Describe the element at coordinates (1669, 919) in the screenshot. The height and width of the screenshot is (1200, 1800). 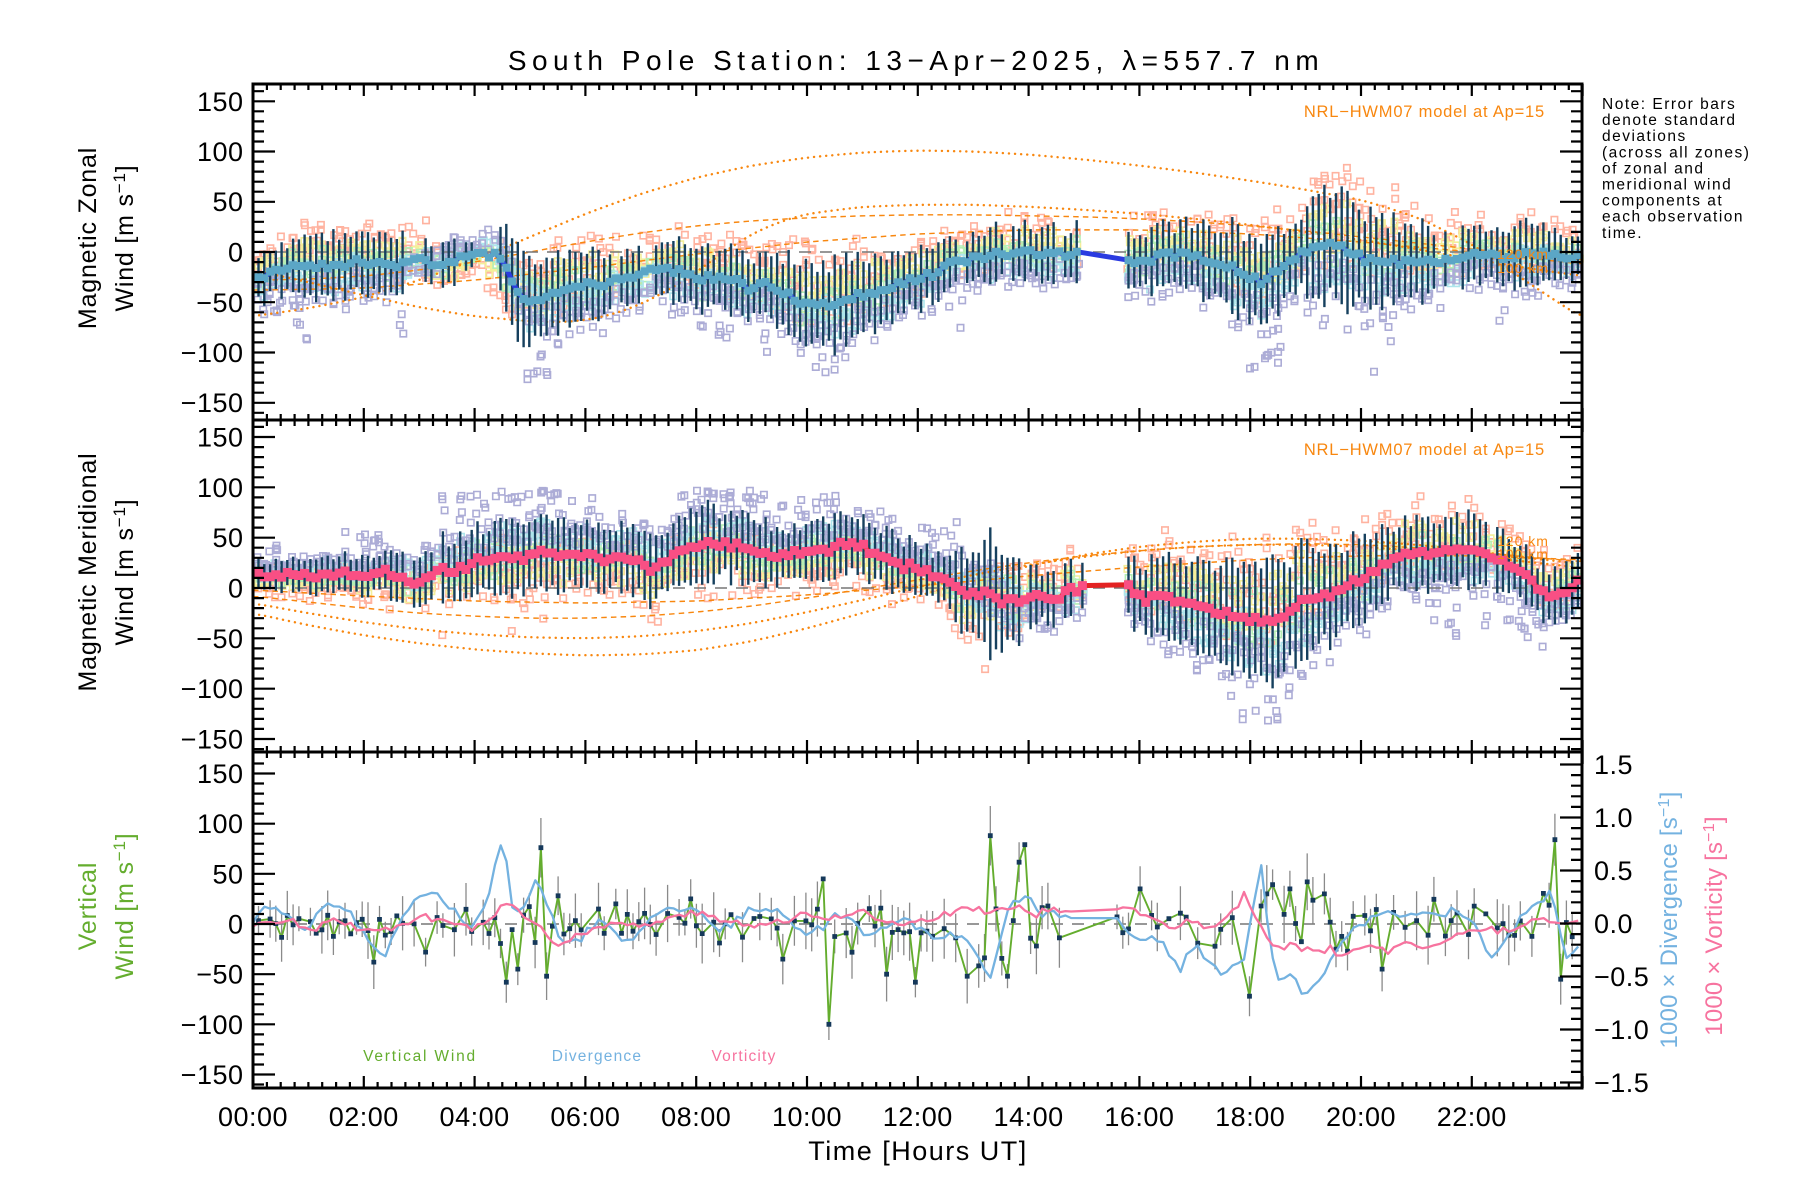
I see `svg-text: 1000 × Divergence [s−1]` at that location.